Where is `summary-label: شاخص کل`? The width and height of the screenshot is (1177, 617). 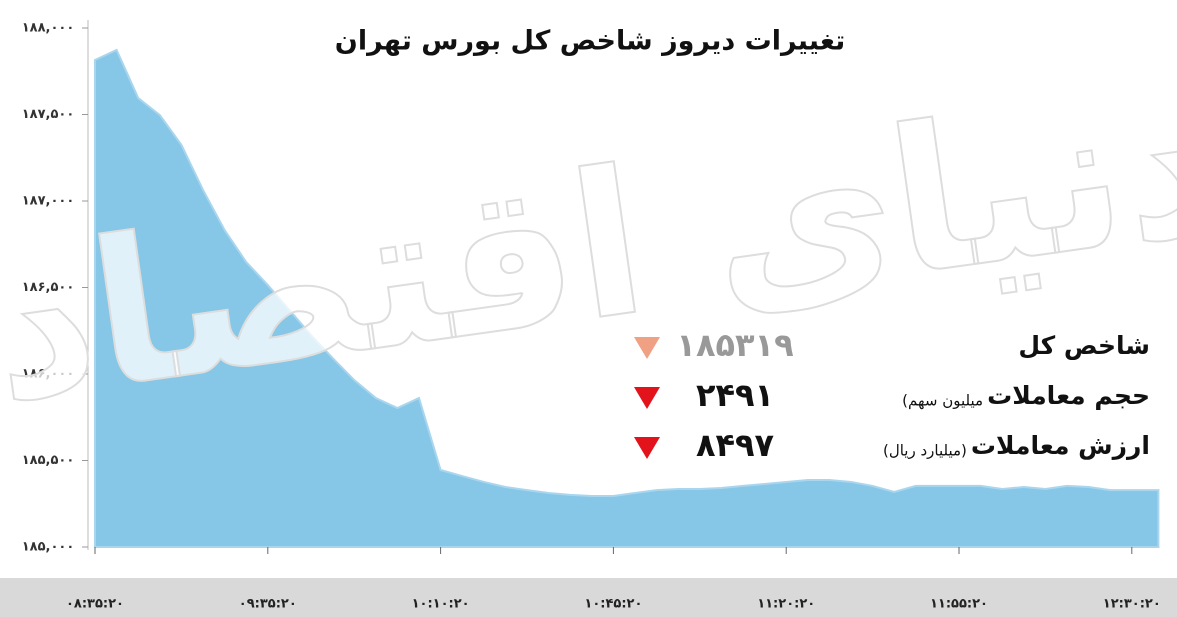 summary-label: شاخص کل is located at coordinates (1084, 345).